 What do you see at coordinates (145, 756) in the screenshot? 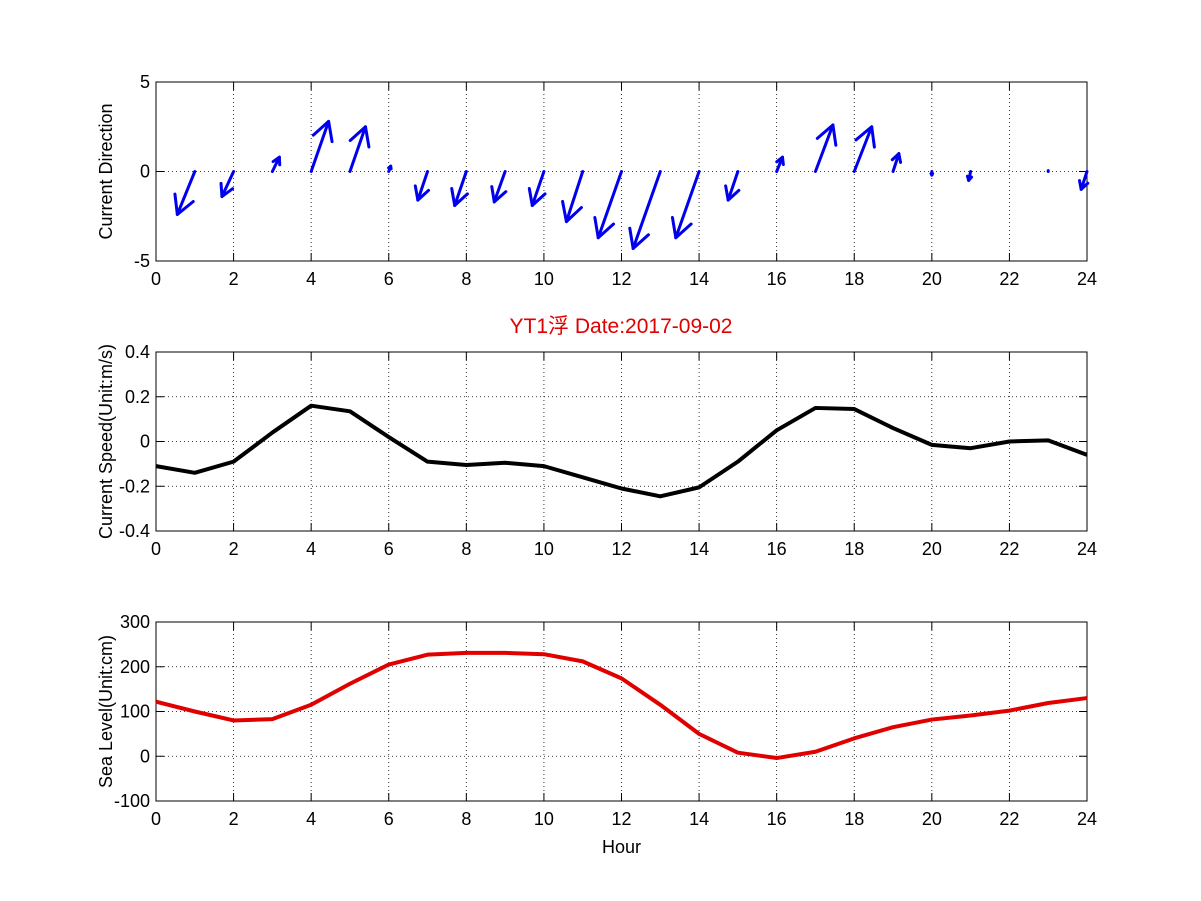
I see `sea-level-ytick-label: 0` at bounding box center [145, 756].